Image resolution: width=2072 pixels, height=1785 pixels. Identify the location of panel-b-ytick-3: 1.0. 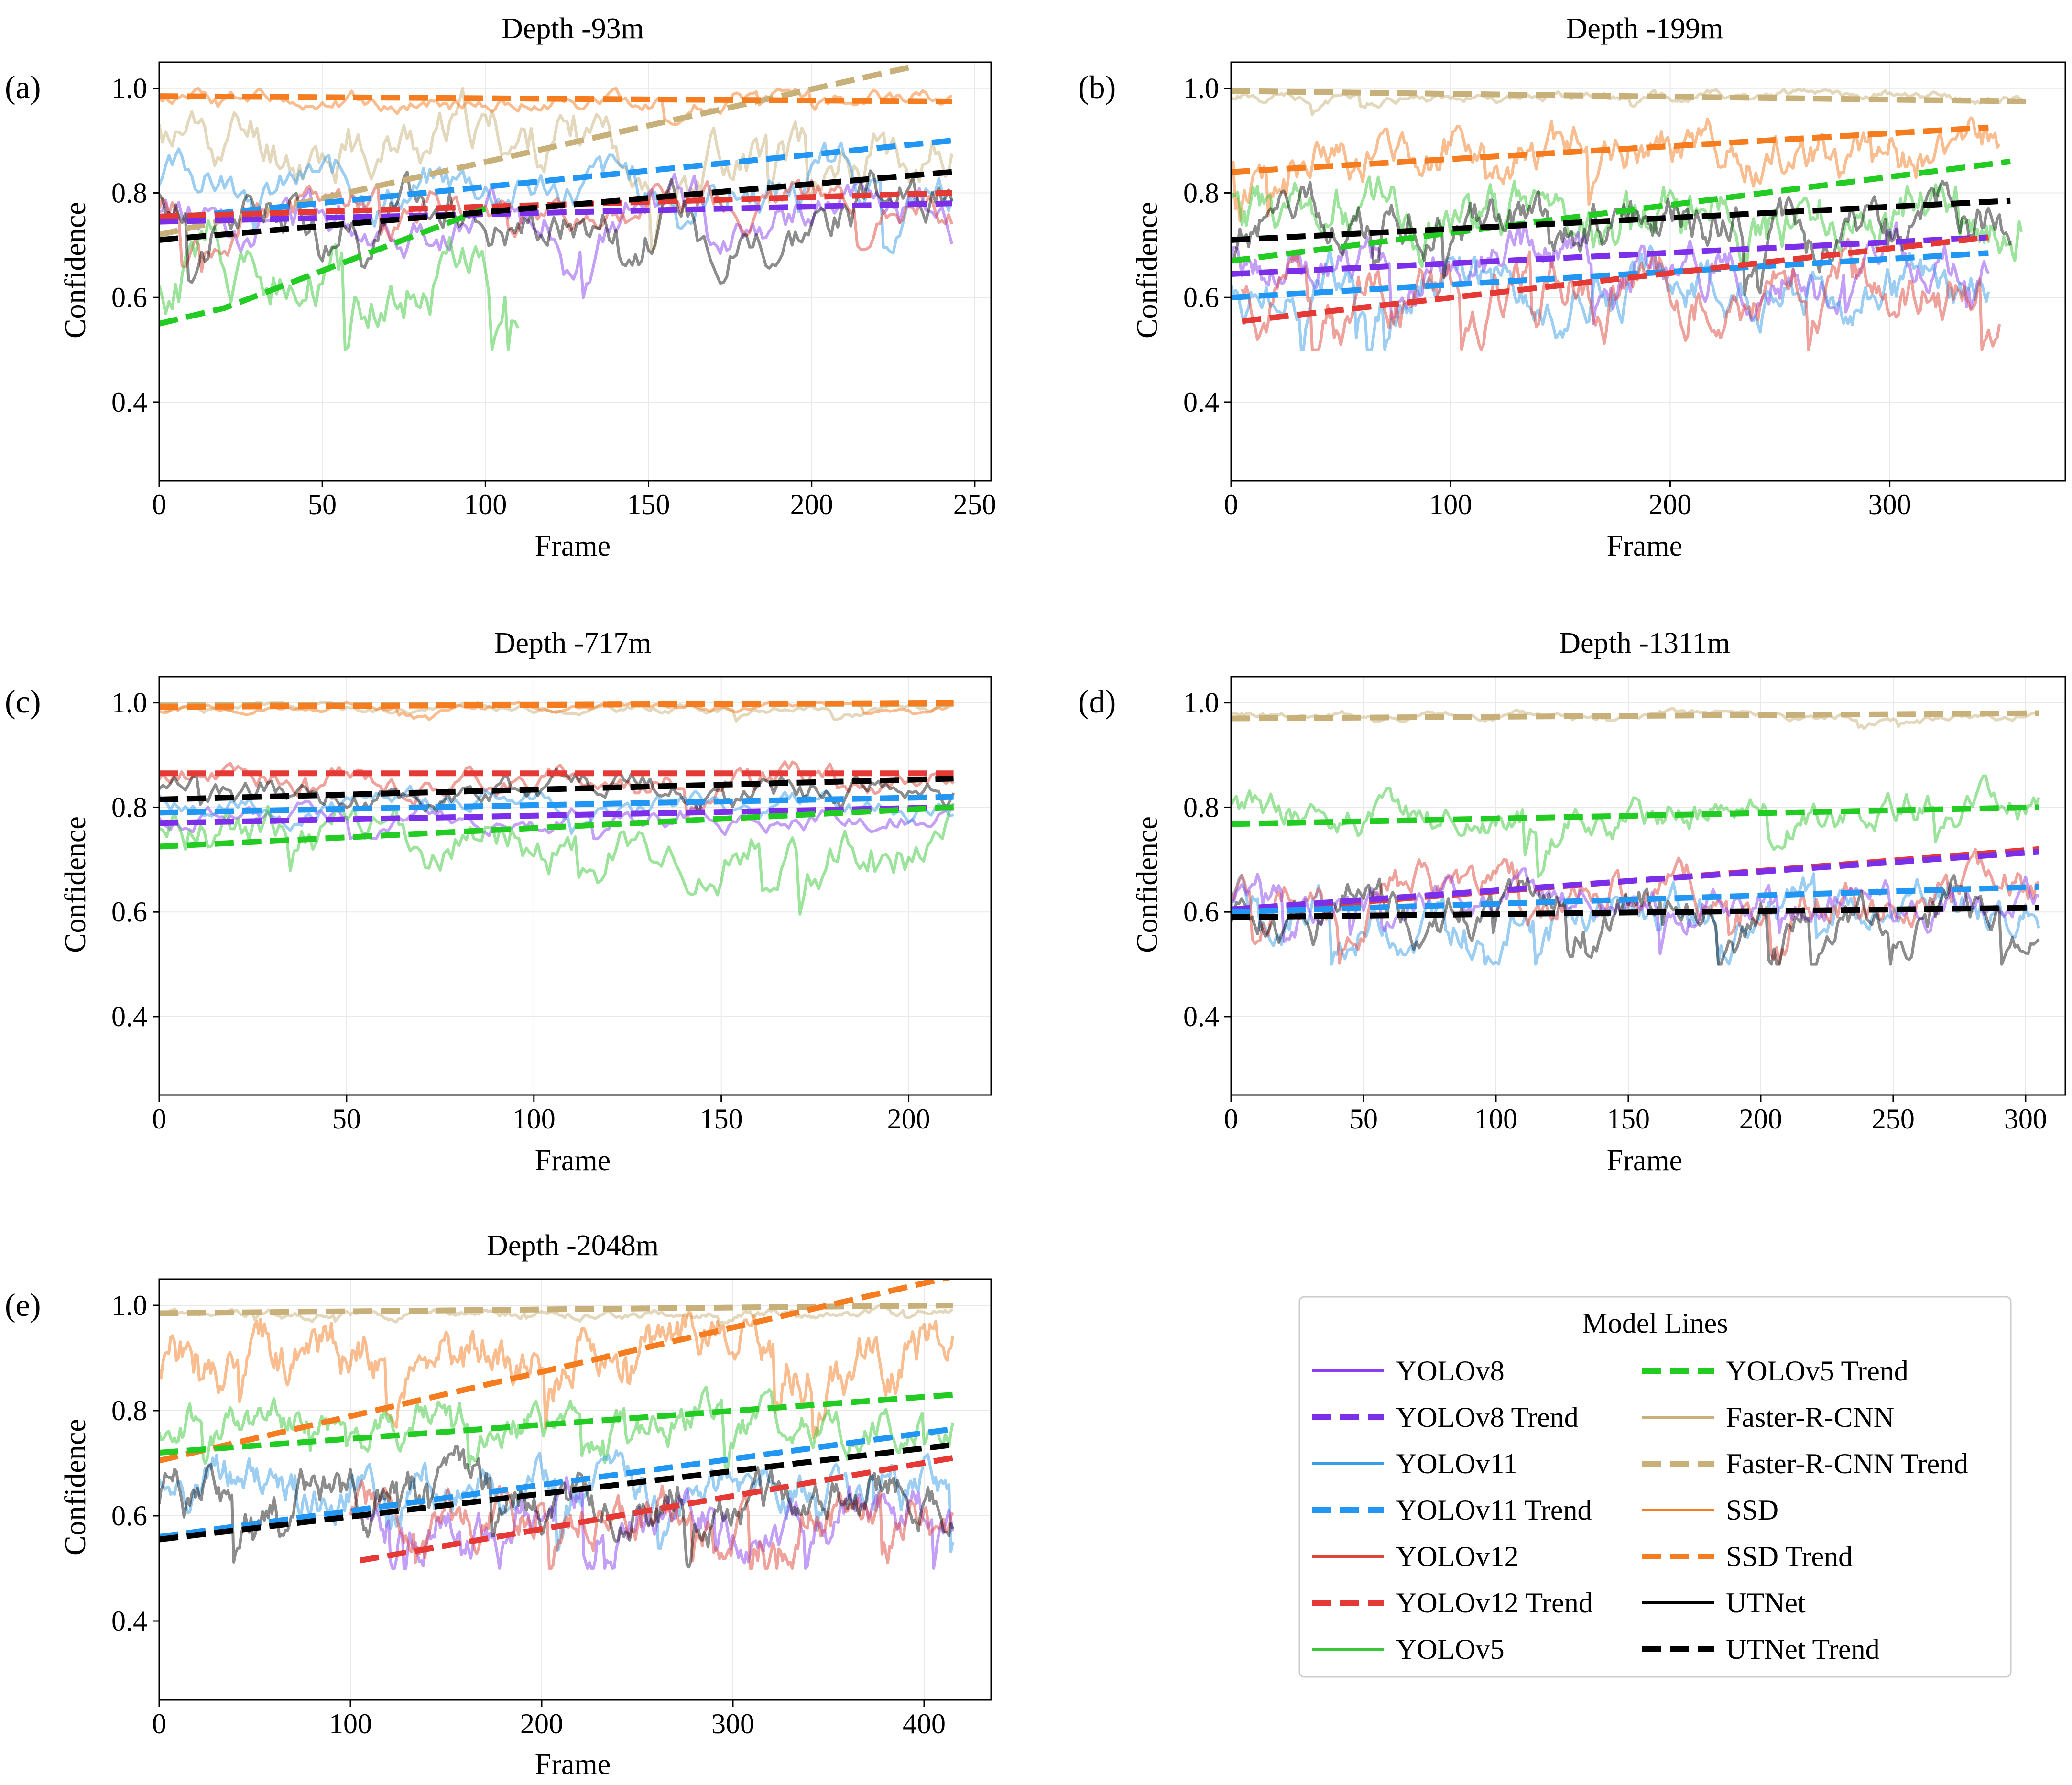
(1201, 88).